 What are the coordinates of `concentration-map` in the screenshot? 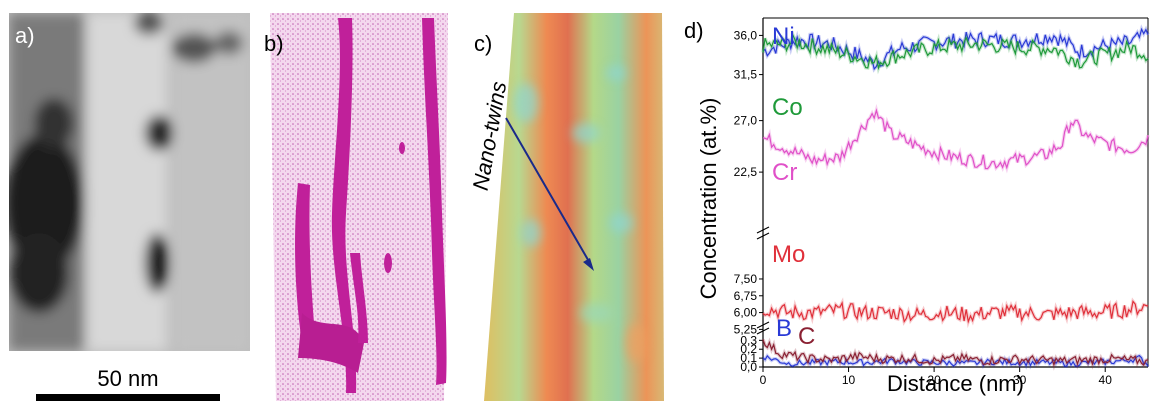 It's located at (574, 207).